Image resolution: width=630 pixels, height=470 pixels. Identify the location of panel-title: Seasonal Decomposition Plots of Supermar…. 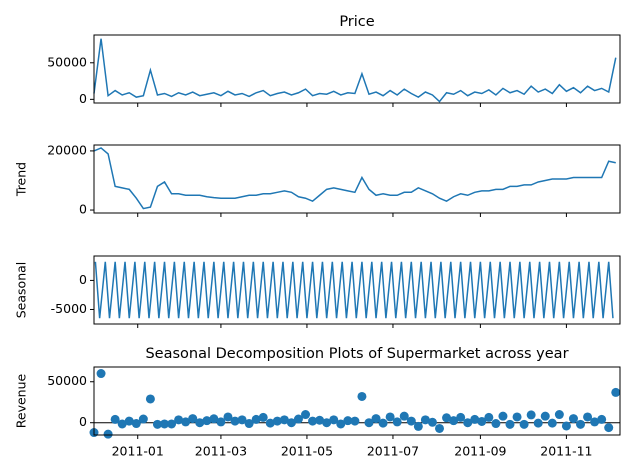
(356, 354).